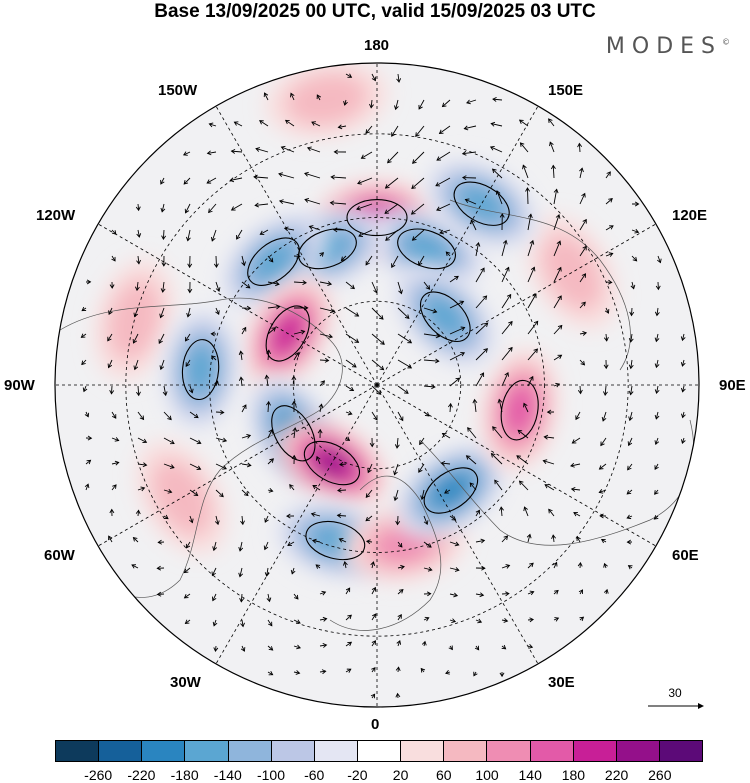 Image resolution: width=750 pixels, height=783 pixels. What do you see at coordinates (726, 42) in the screenshot?
I see `copyright-mark: ©` at bounding box center [726, 42].